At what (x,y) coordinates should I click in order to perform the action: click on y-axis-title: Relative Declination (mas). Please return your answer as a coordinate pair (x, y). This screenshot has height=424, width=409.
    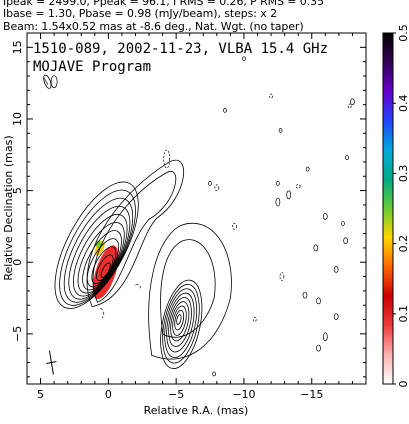
    Looking at the image, I should click on (8, 207).